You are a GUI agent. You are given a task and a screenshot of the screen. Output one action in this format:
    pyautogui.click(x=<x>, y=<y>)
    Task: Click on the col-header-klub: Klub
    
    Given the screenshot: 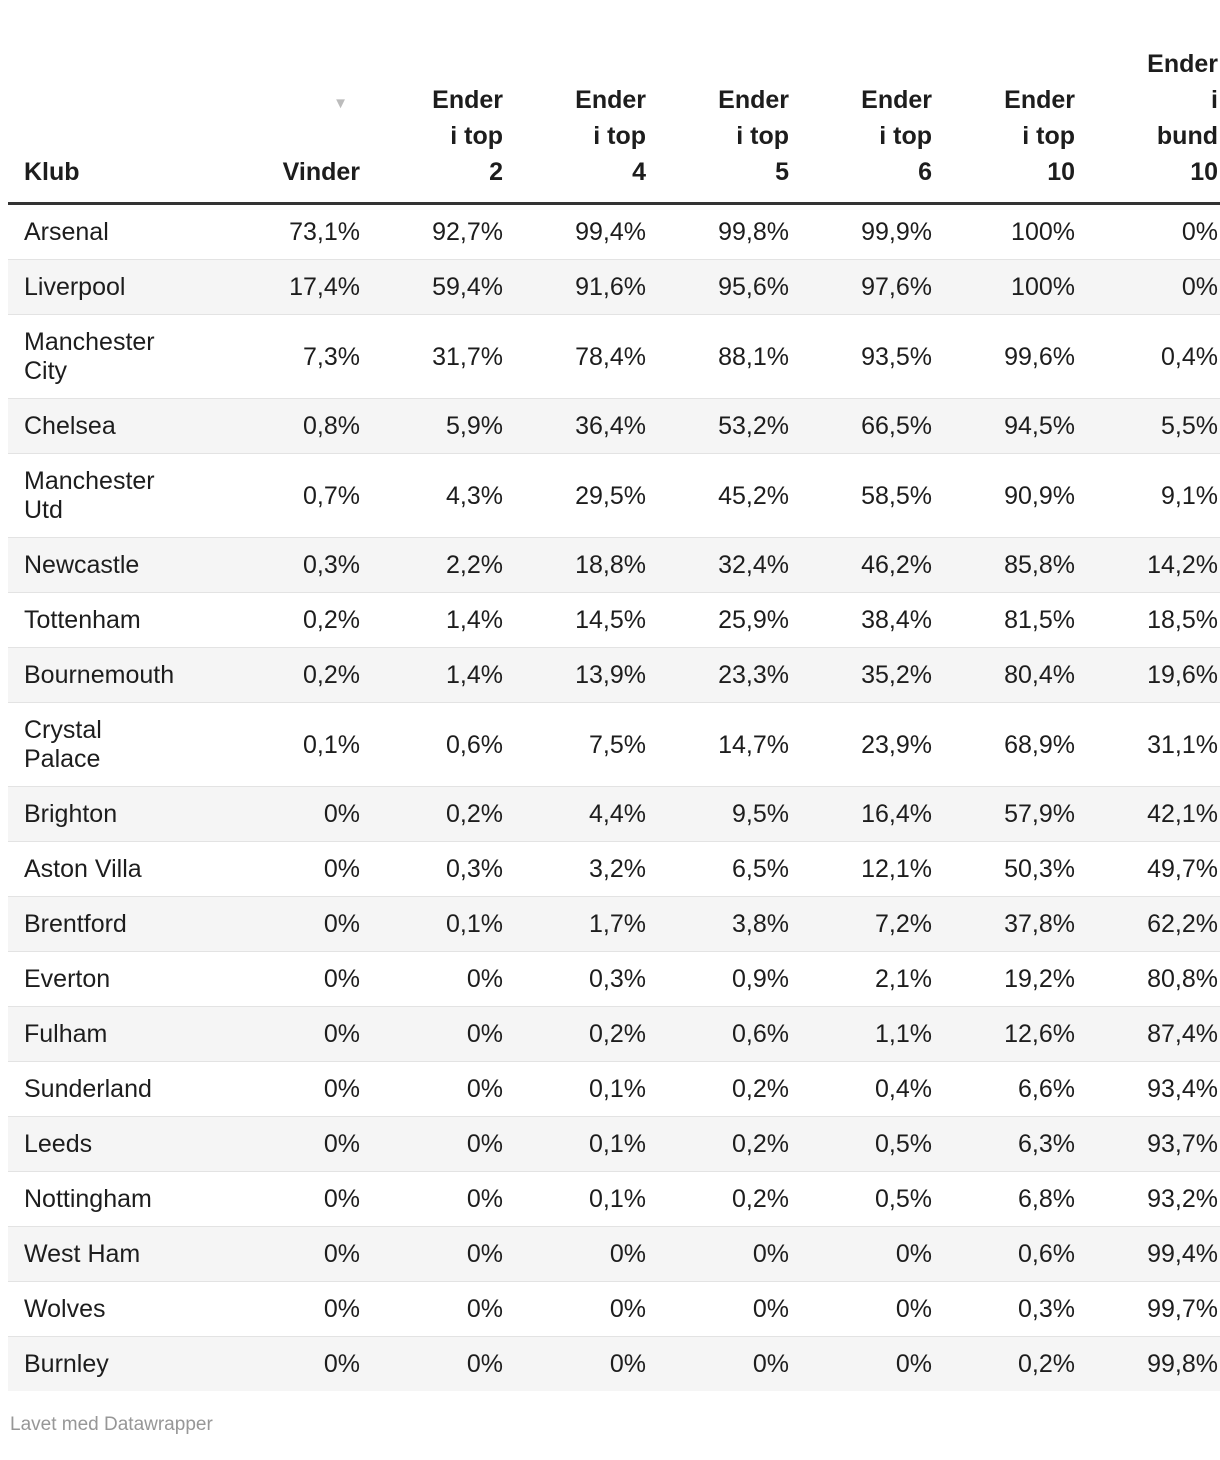 What is the action you would take?
    pyautogui.click(x=113, y=102)
    